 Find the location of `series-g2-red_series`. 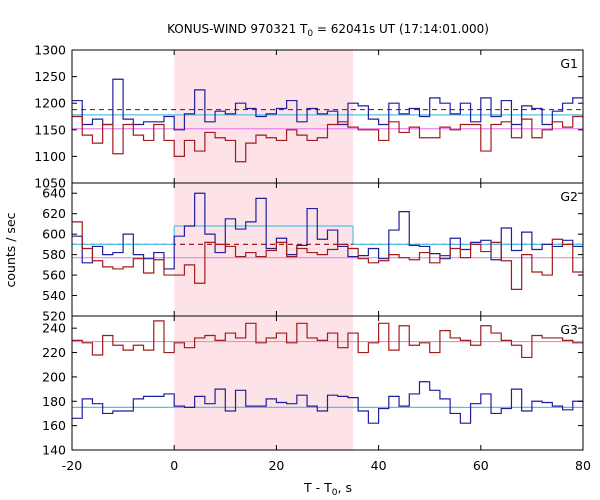

series-g2-red_series is located at coordinates (327, 255).